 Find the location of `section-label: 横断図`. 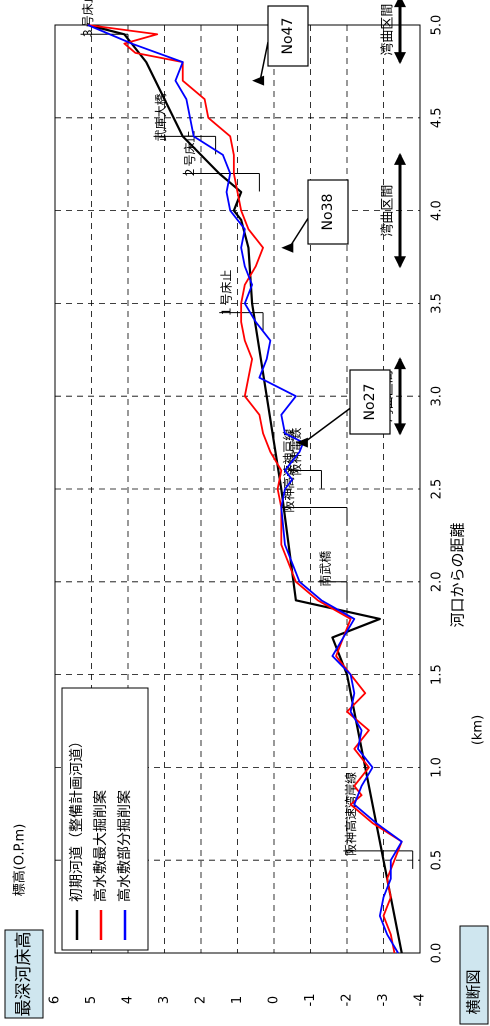

section-label: 横断図 is located at coordinates (474, 991).